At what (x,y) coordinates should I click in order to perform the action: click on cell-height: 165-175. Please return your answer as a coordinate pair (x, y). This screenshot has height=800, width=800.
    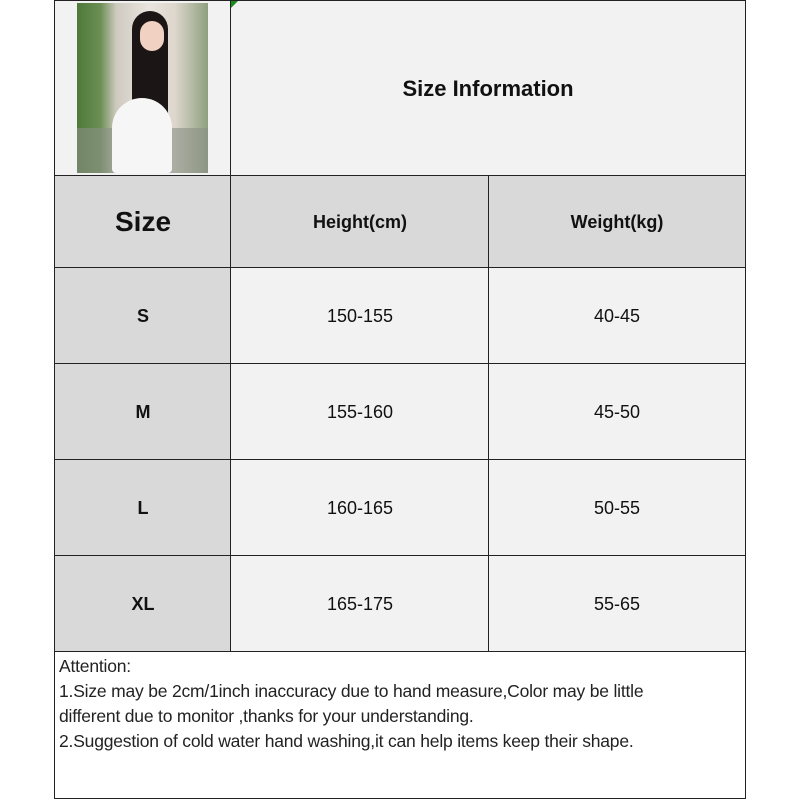
    Looking at the image, I should click on (360, 604).